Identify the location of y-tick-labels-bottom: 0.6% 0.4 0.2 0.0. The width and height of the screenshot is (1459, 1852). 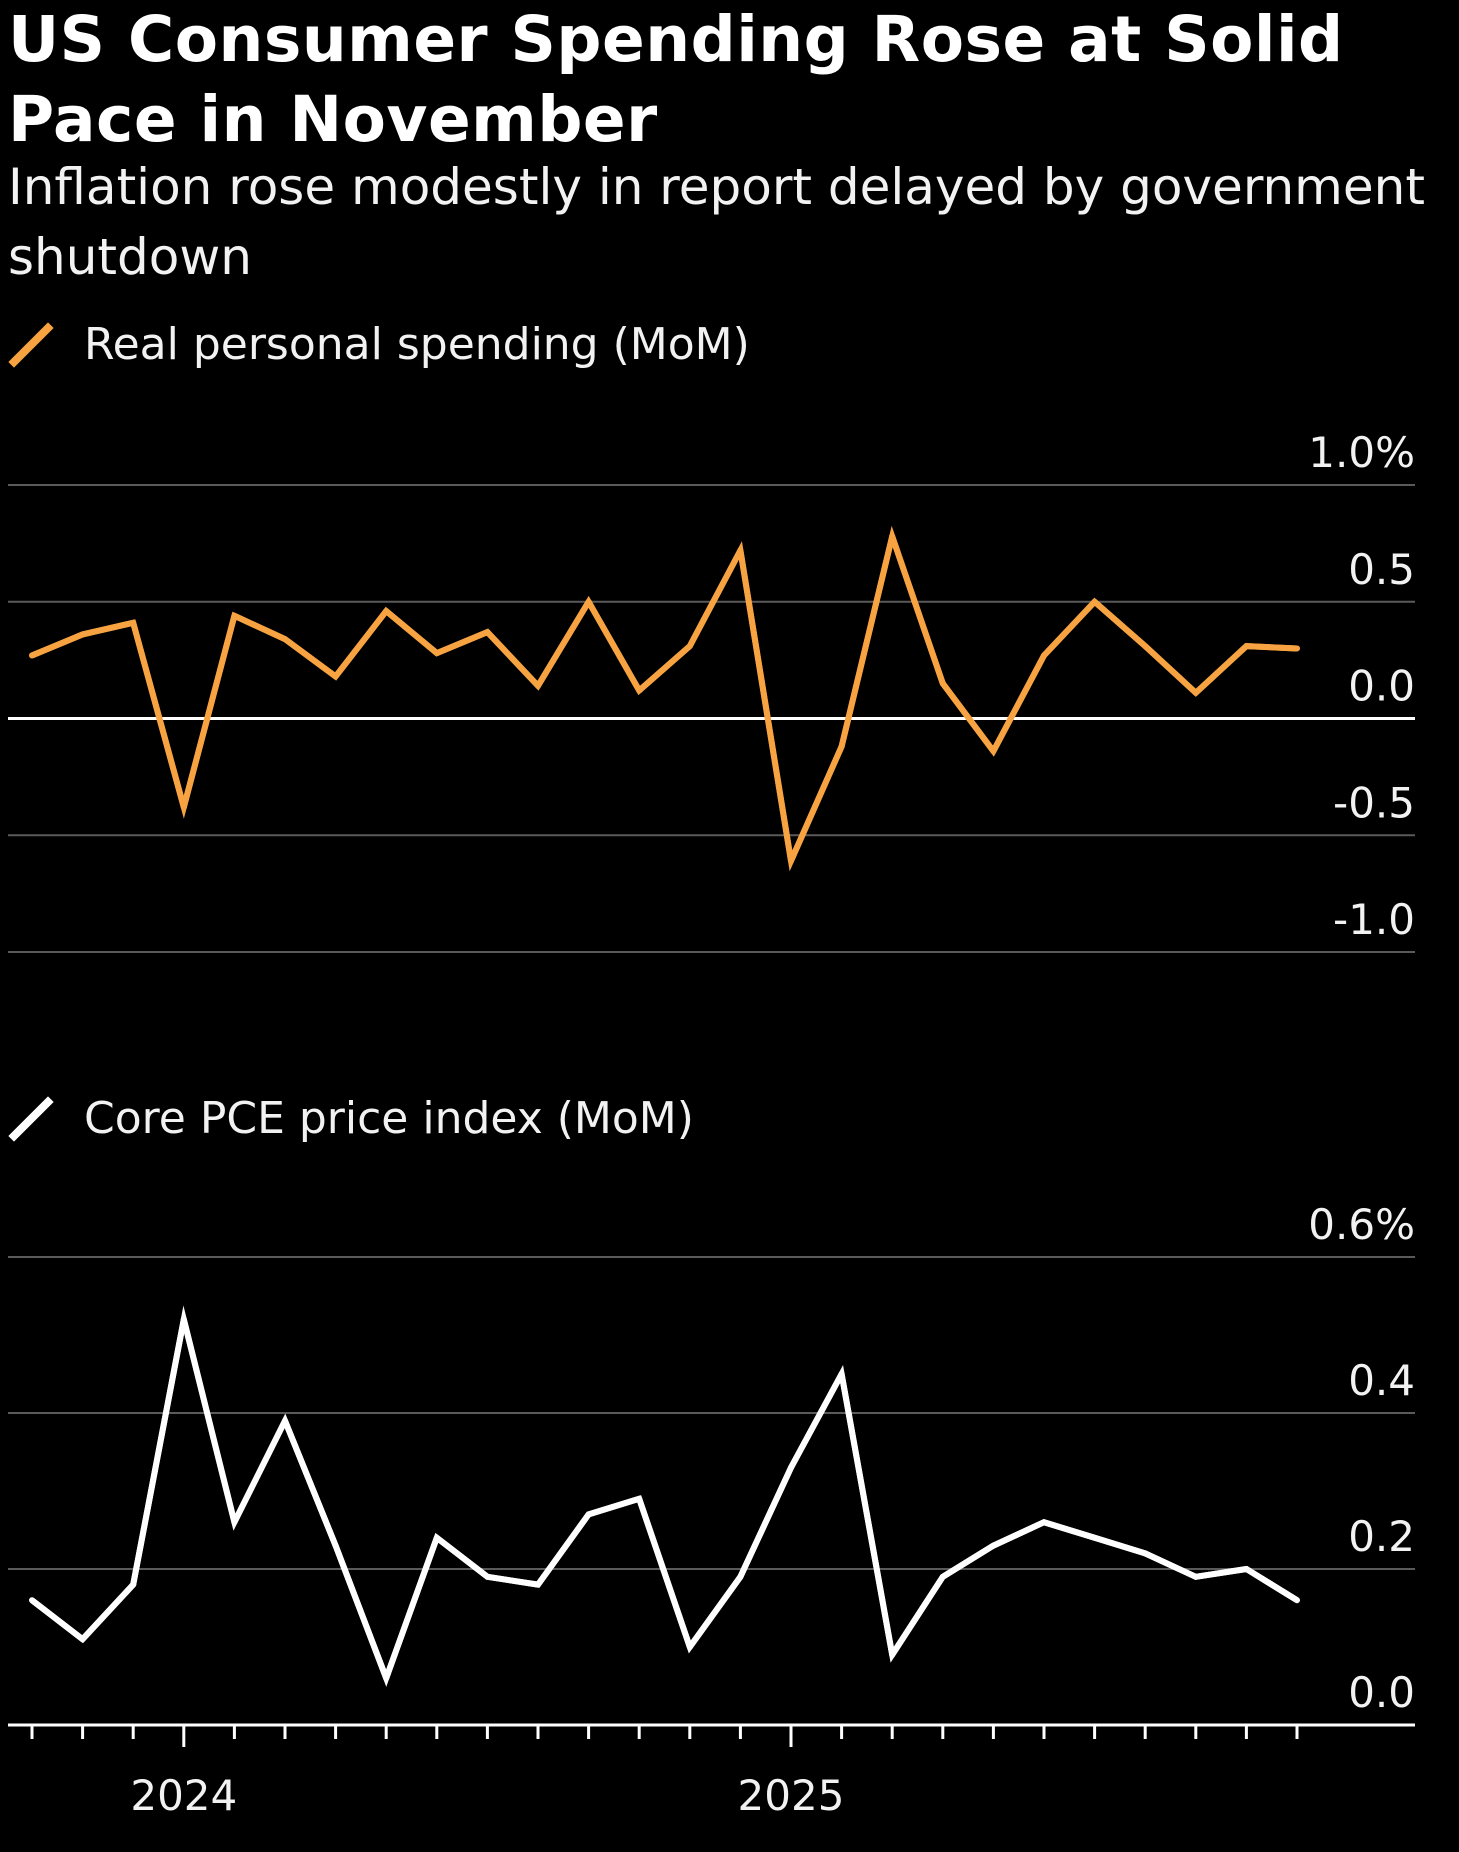
(1361, 1458).